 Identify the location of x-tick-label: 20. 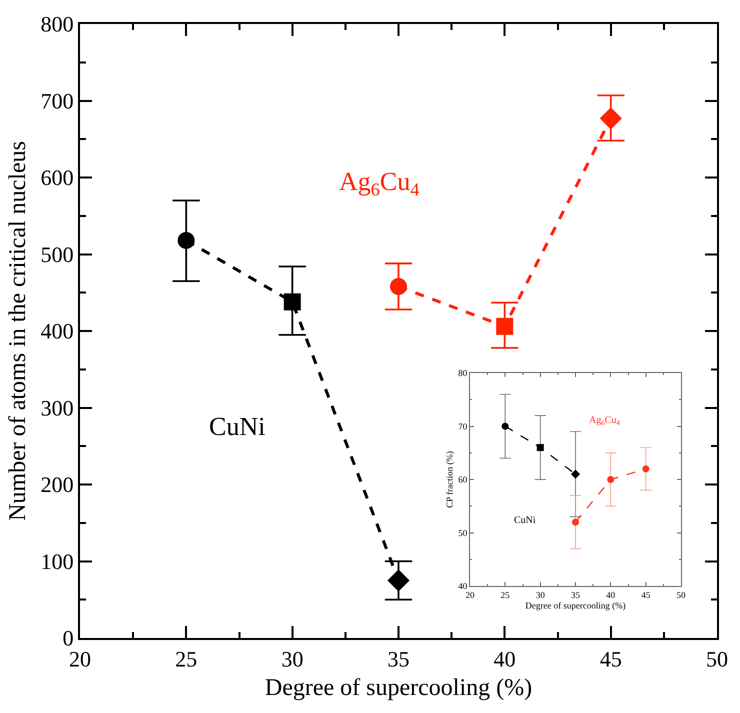
(470, 595).